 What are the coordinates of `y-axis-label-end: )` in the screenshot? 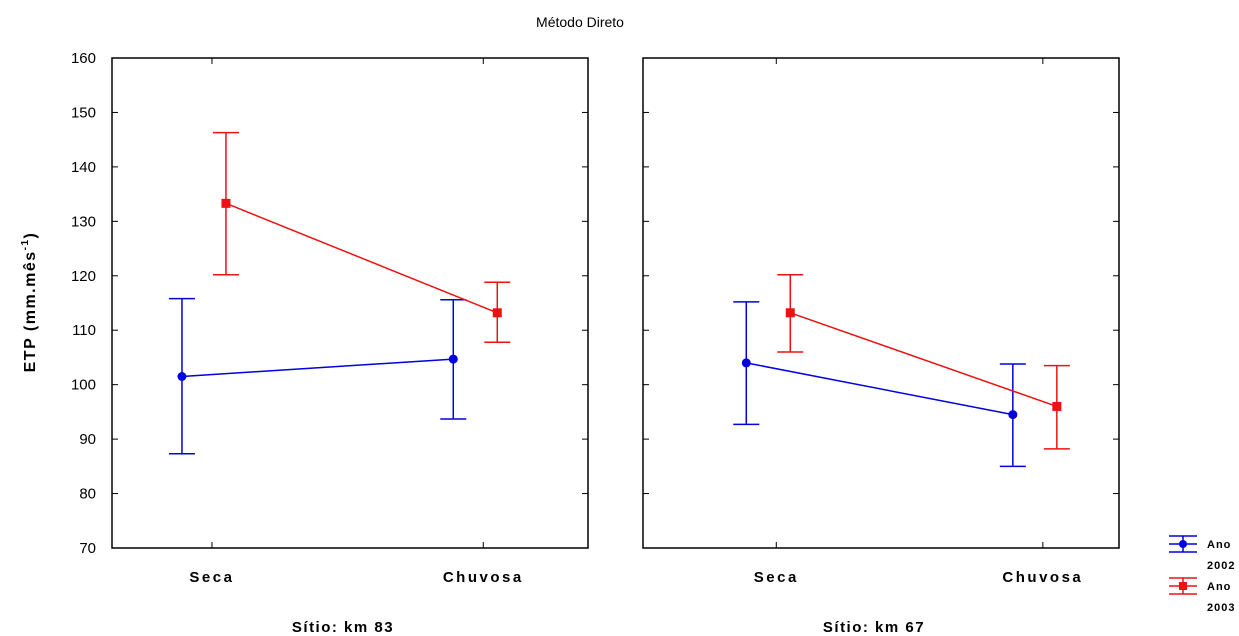 It's located at (30, 235).